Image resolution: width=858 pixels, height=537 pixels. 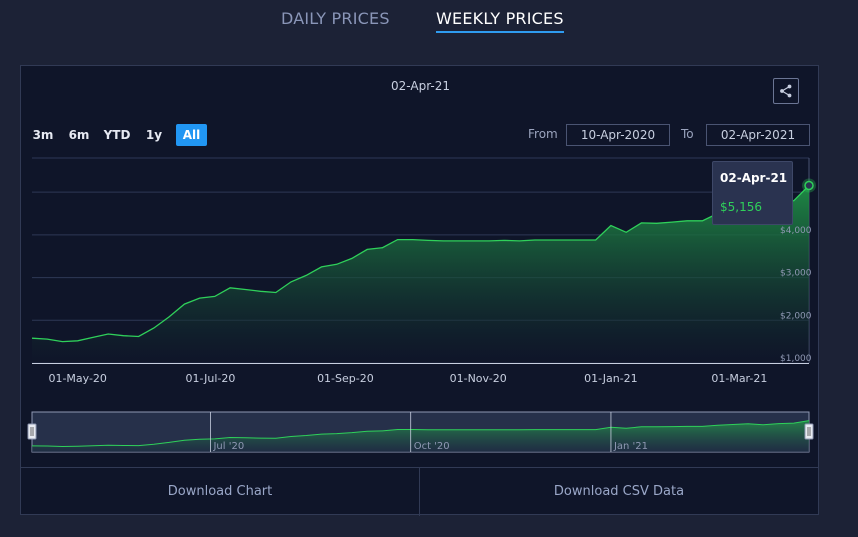 What do you see at coordinates (611, 378) in the screenshot?
I see `x-tick-label: 01-Jan-21` at bounding box center [611, 378].